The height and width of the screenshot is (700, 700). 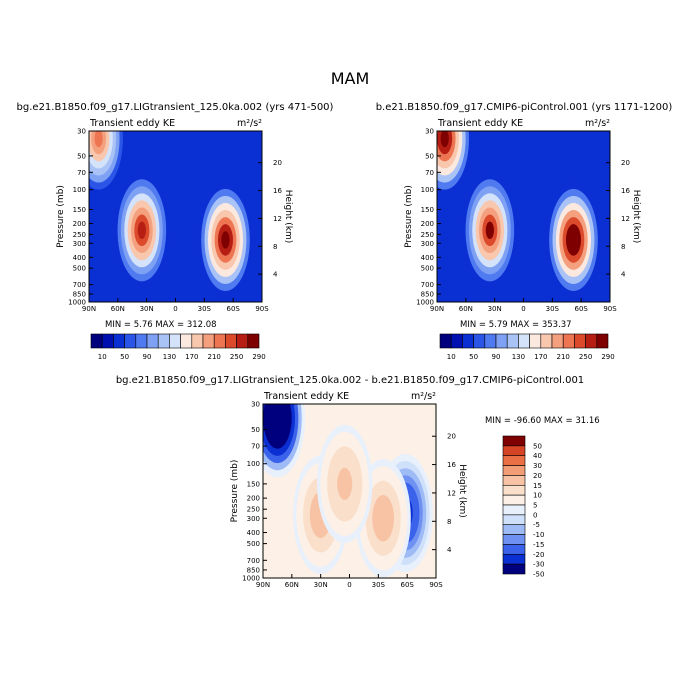 I want to click on panel-minmax: MIN = 5.79 MAX = 353.37, so click(x=516, y=325).